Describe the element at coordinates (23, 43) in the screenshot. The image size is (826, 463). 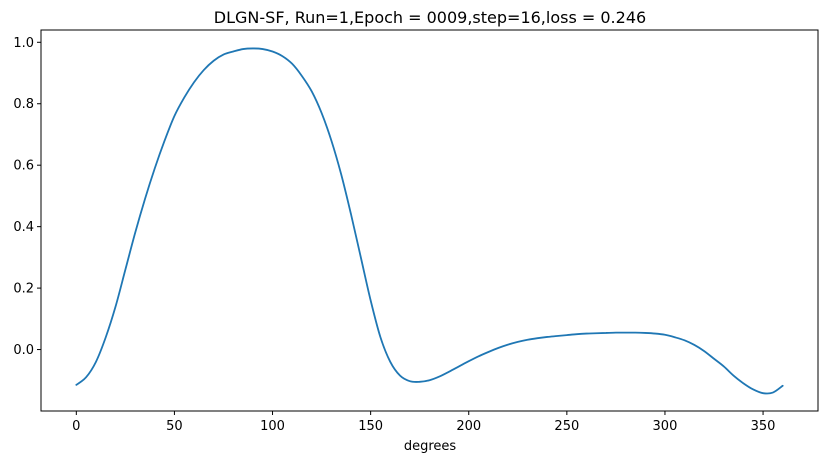
I see `y-tick-label: 1.0` at that location.